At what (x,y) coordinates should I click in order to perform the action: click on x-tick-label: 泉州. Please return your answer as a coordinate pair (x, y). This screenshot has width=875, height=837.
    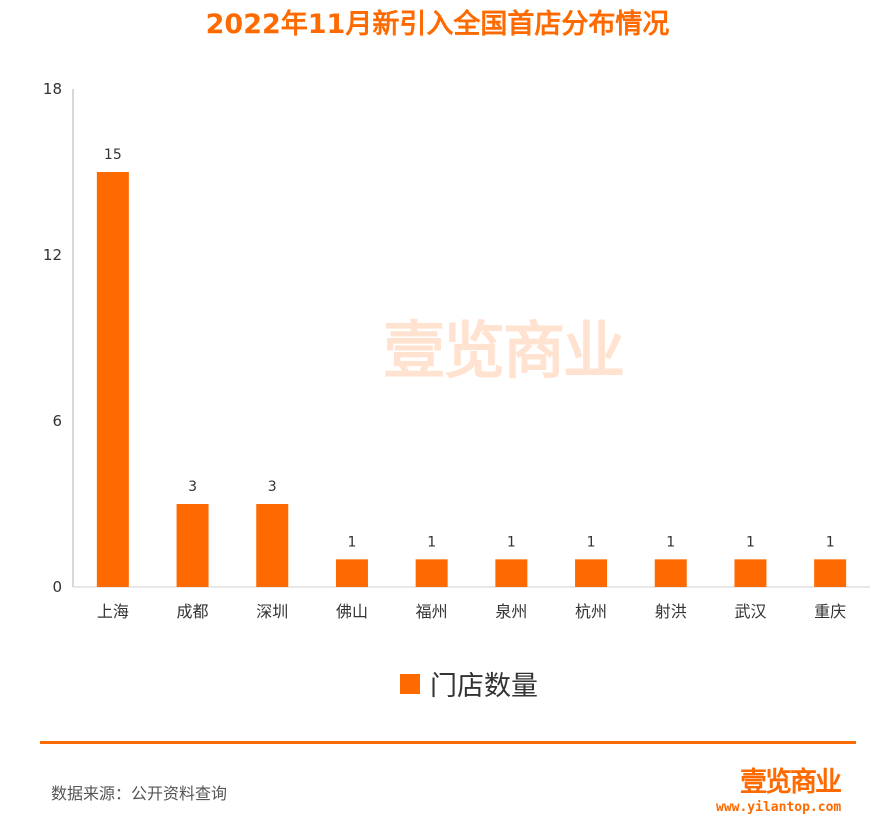
    Looking at the image, I should click on (511, 611).